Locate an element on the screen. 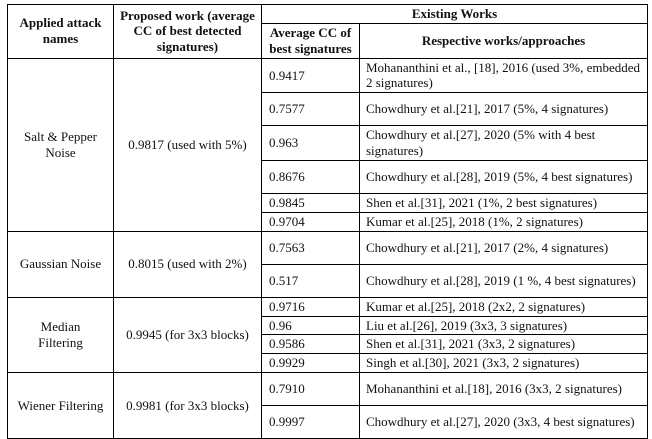  proposed-value-median: 0.9945 (for 3x3 blocks) is located at coordinates (187, 335).